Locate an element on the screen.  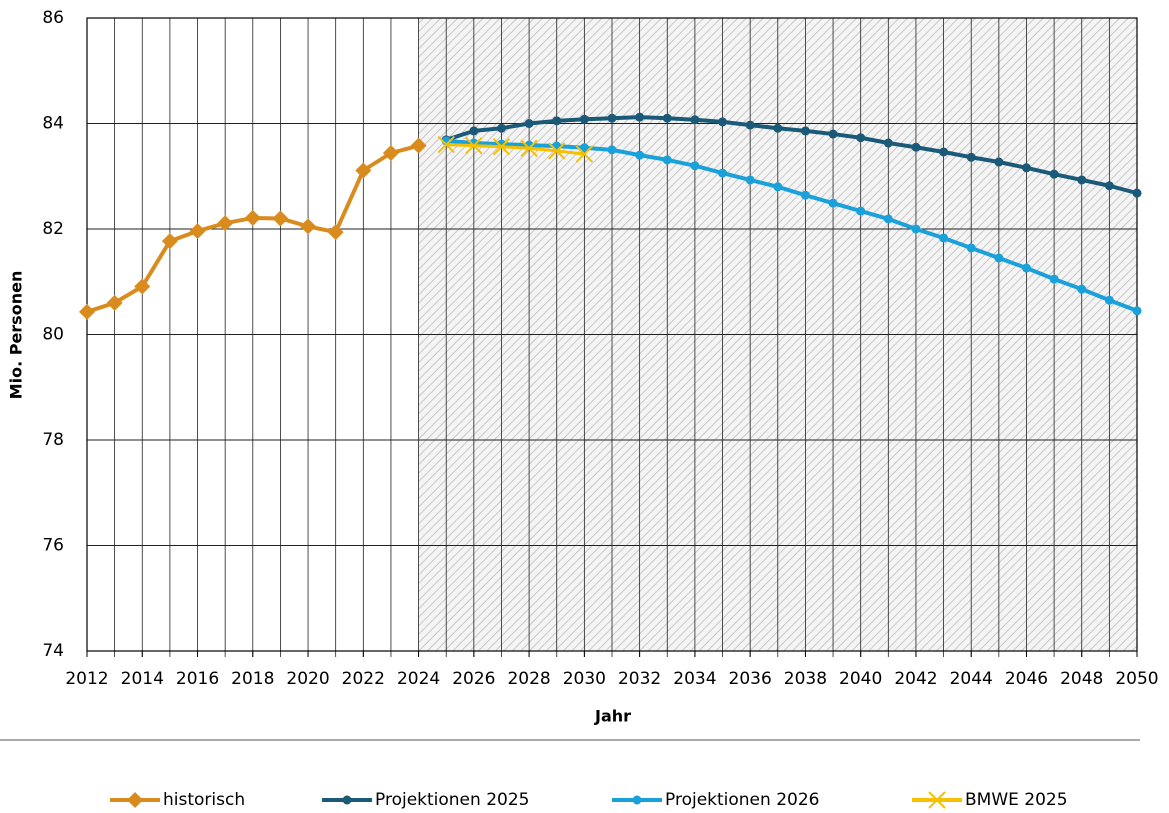
x-tick-label: 2014 is located at coordinates (142, 679).